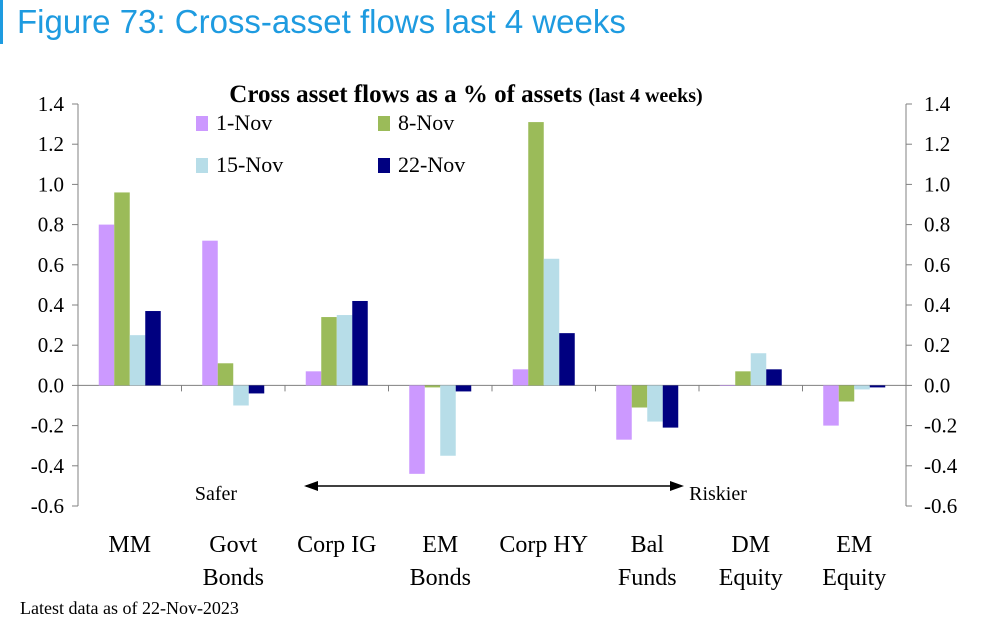 This screenshot has height=638, width=1004. What do you see at coordinates (51, 385) in the screenshot?
I see `y-tick-label-left: 0.0` at bounding box center [51, 385].